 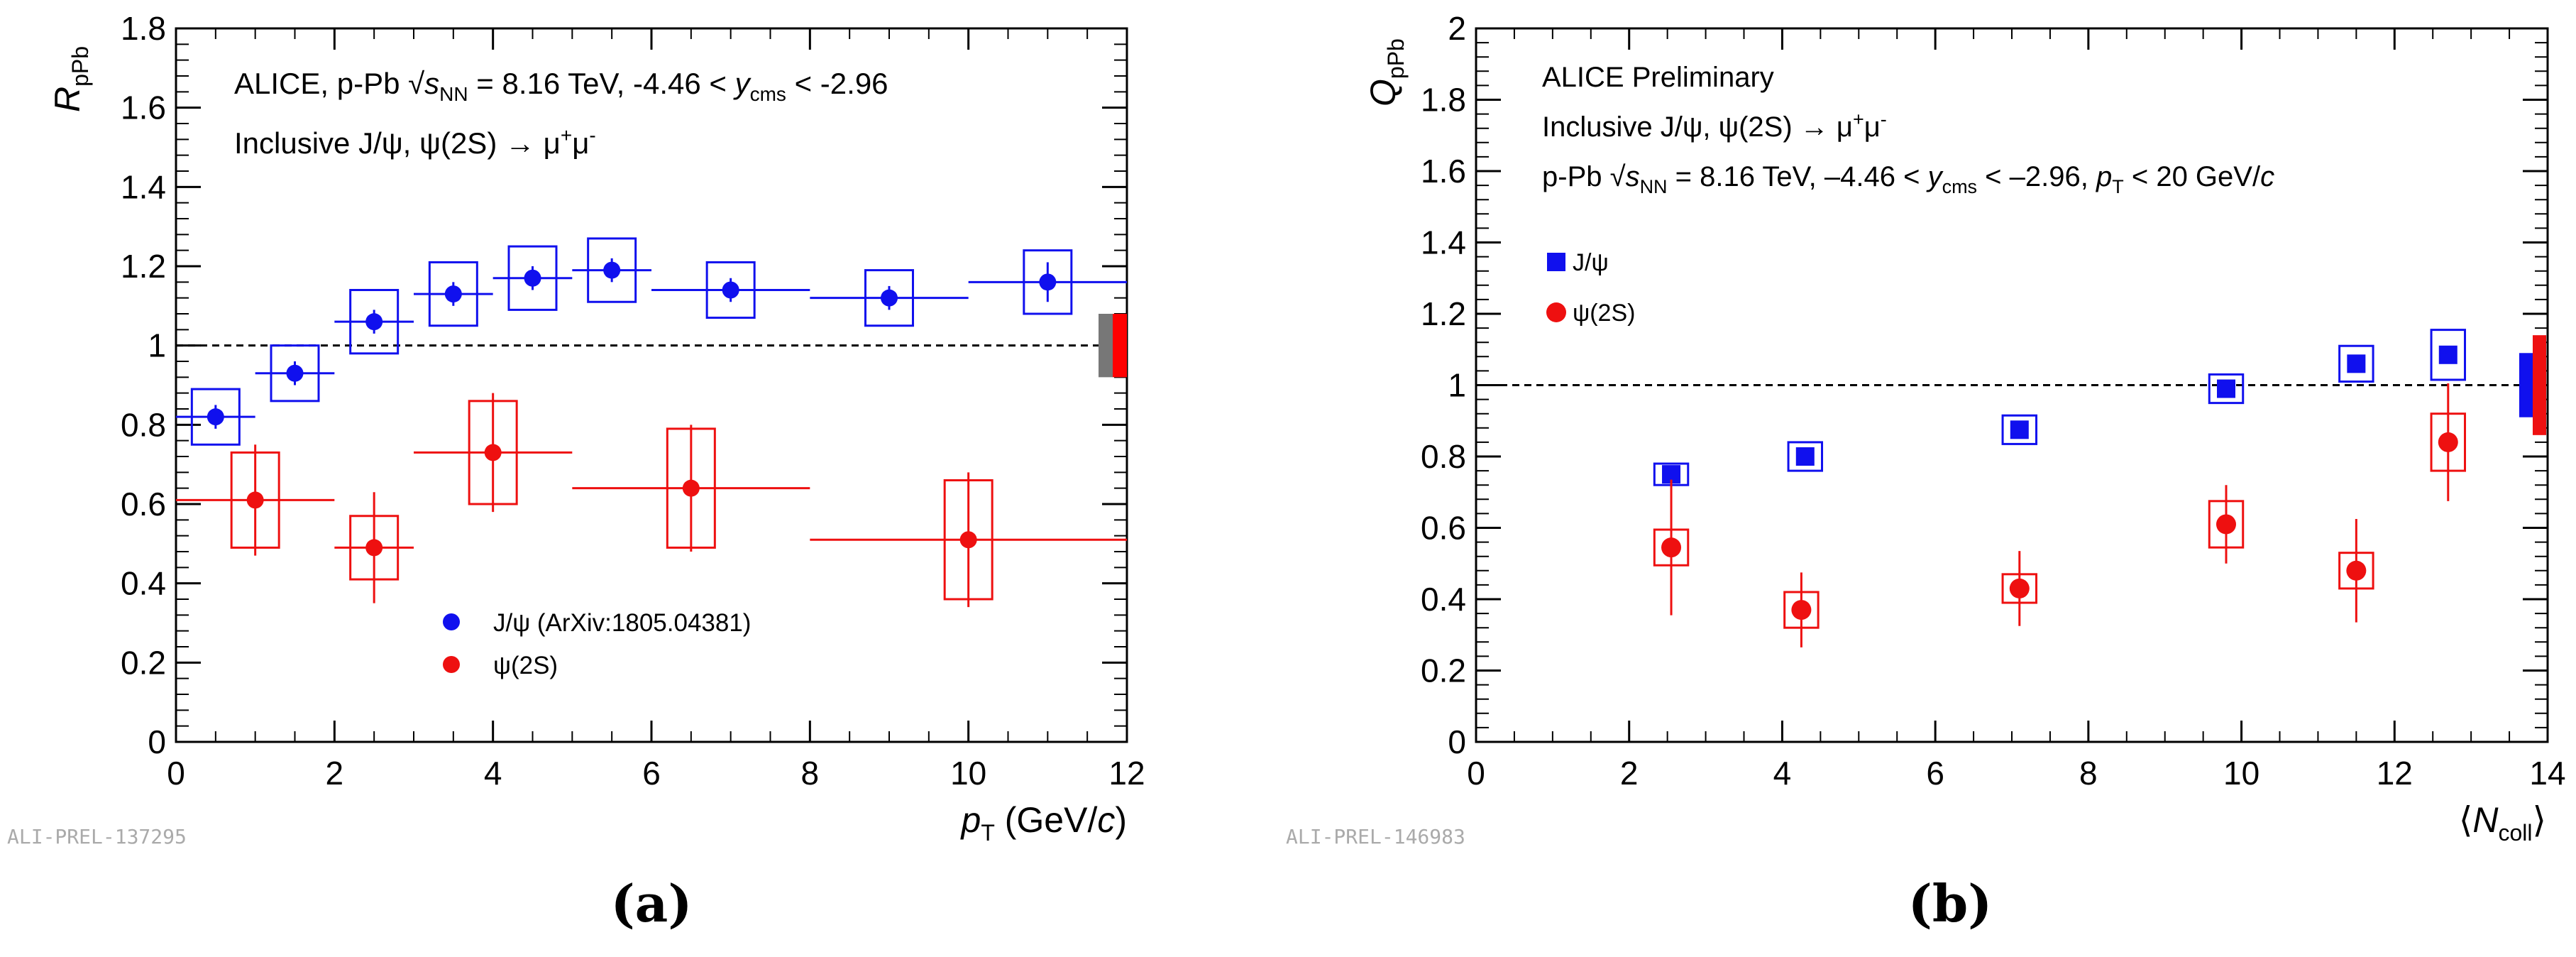 I want to click on panel-b-legend-jpsi-label: J/ψ, so click(x=1591, y=262).